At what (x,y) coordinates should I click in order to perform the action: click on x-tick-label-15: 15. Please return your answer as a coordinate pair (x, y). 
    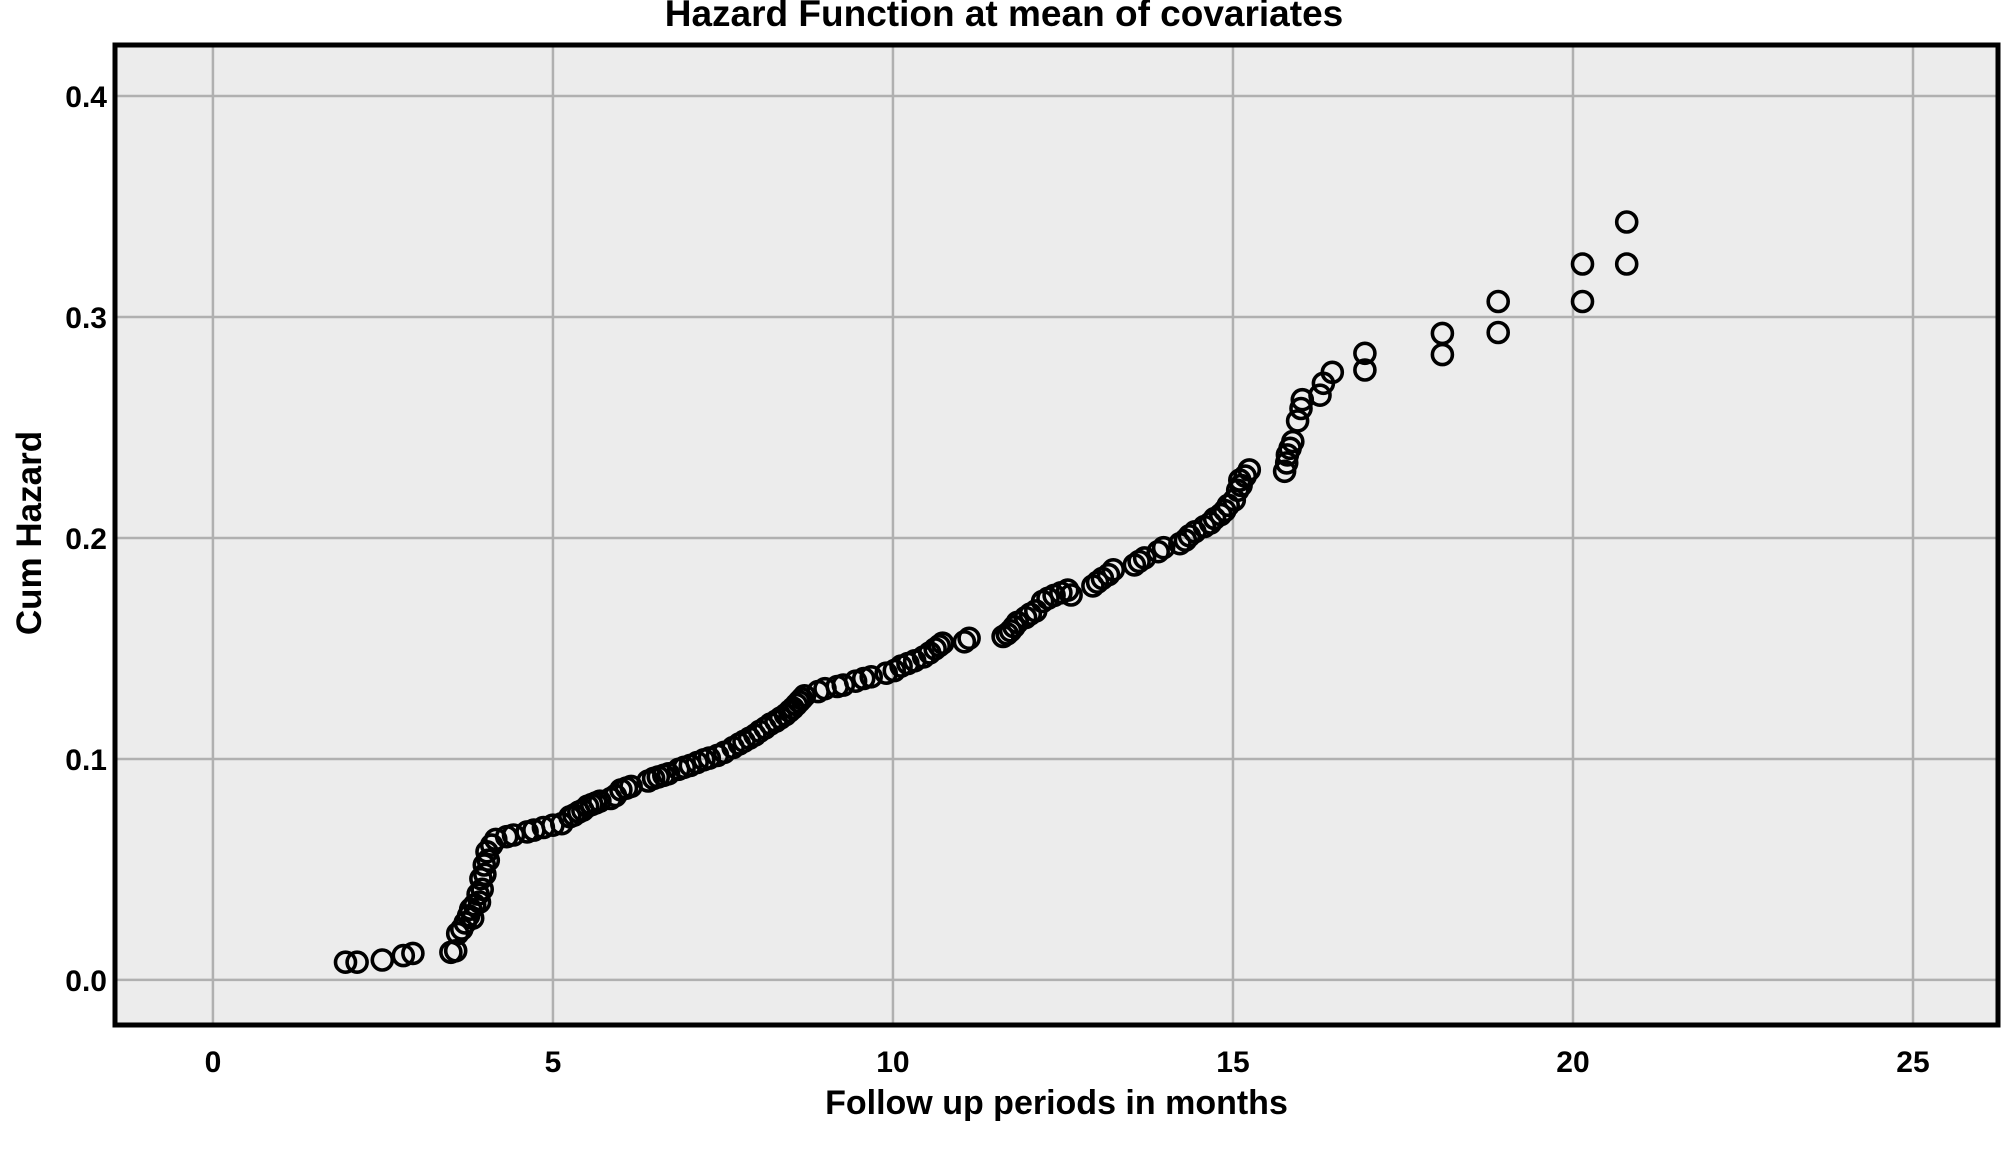
    Looking at the image, I should click on (1232, 1062).